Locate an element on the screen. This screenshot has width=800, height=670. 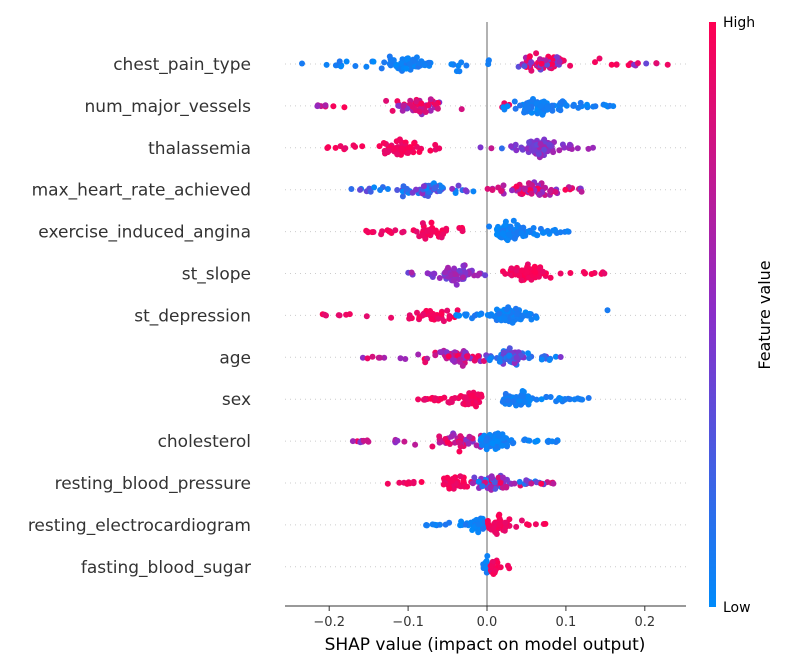
x-tick-label: −0.2 is located at coordinates (329, 622).